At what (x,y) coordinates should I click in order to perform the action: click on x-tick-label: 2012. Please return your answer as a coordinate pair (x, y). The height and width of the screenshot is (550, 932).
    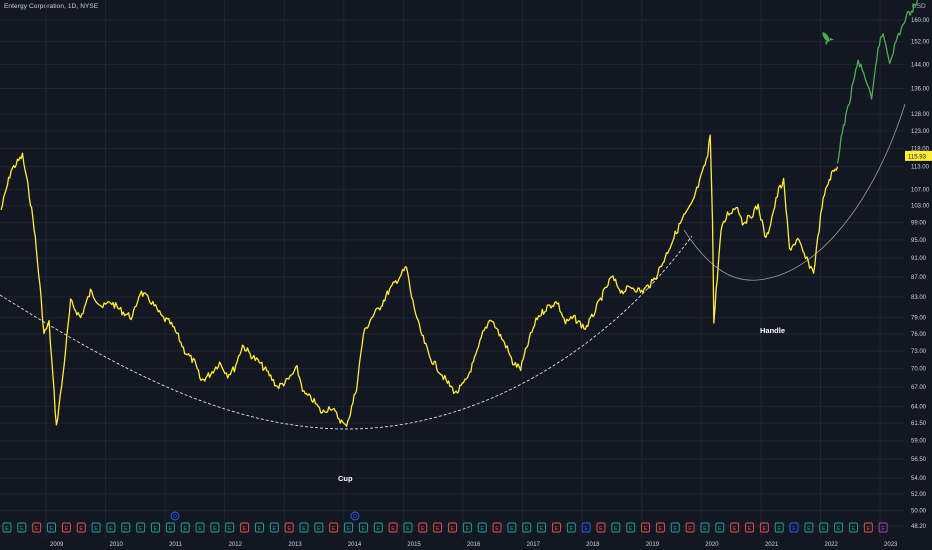
    Looking at the image, I should click on (236, 545).